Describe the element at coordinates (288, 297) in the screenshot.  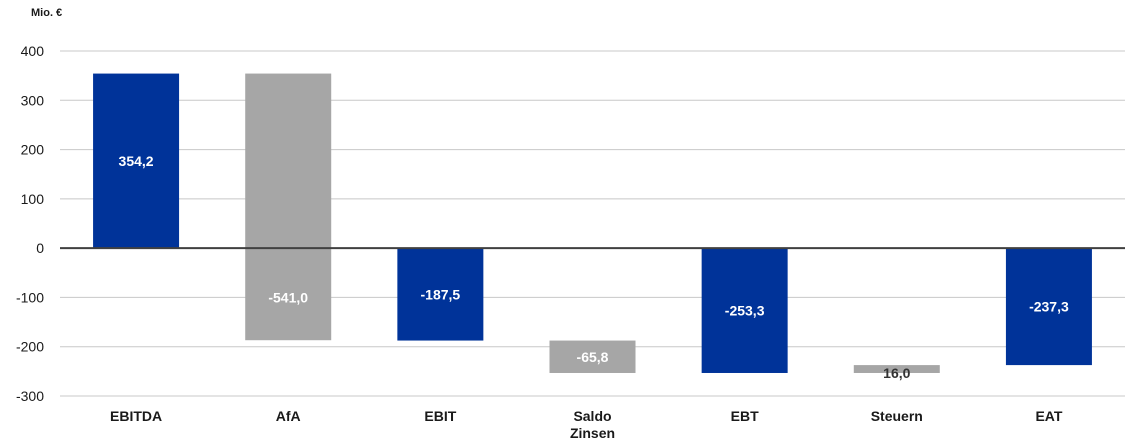
I see `data-label: -541,0` at that location.